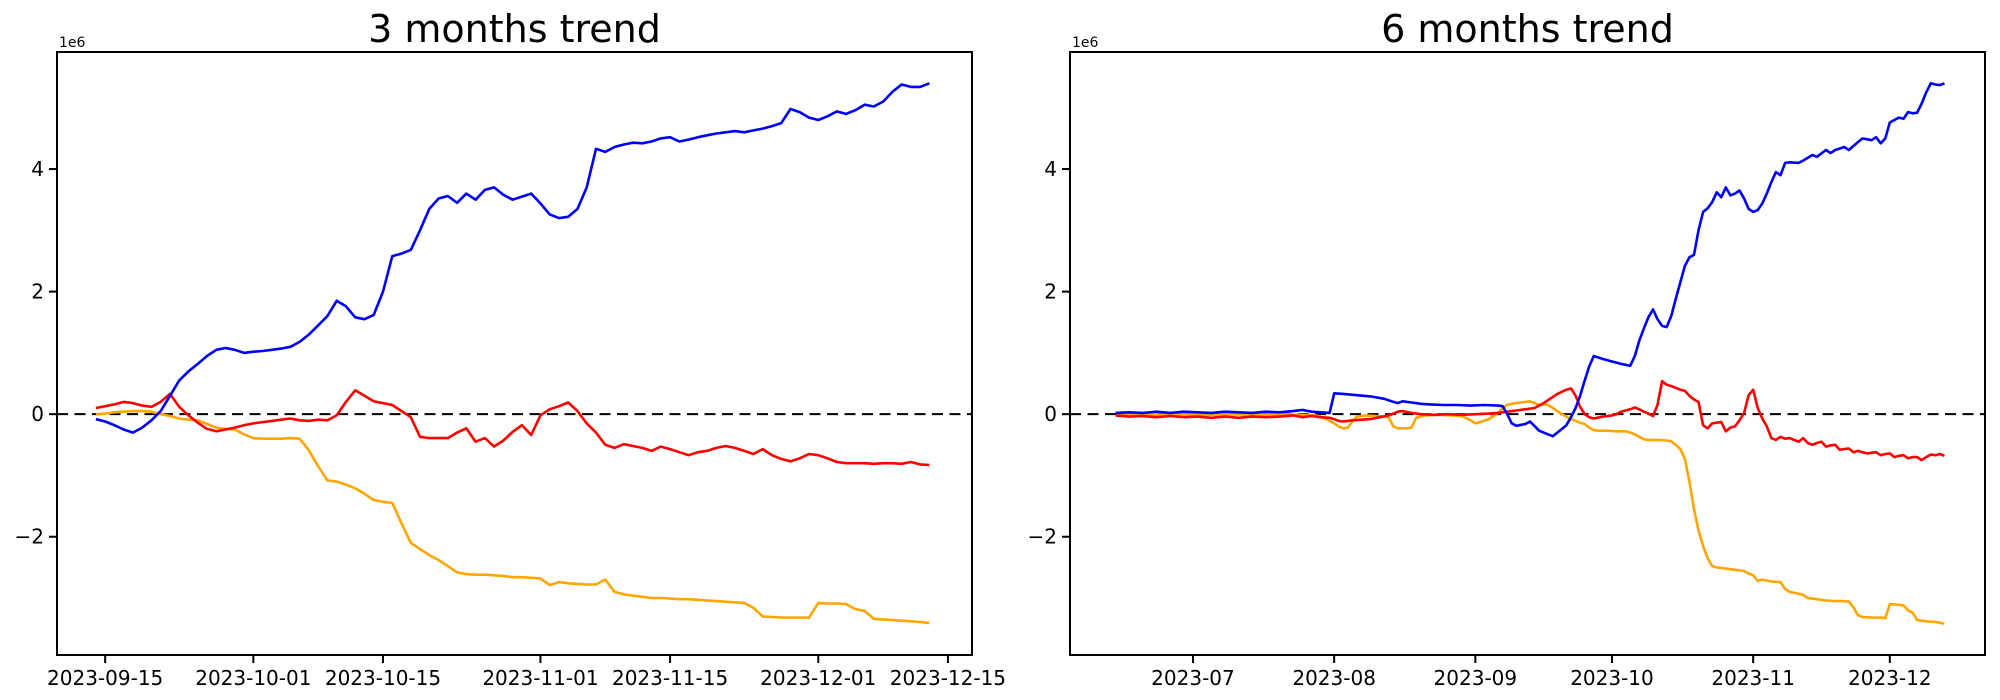  Describe the element at coordinates (514, 29) in the screenshot. I see `chart-title: 3 months trend` at that location.